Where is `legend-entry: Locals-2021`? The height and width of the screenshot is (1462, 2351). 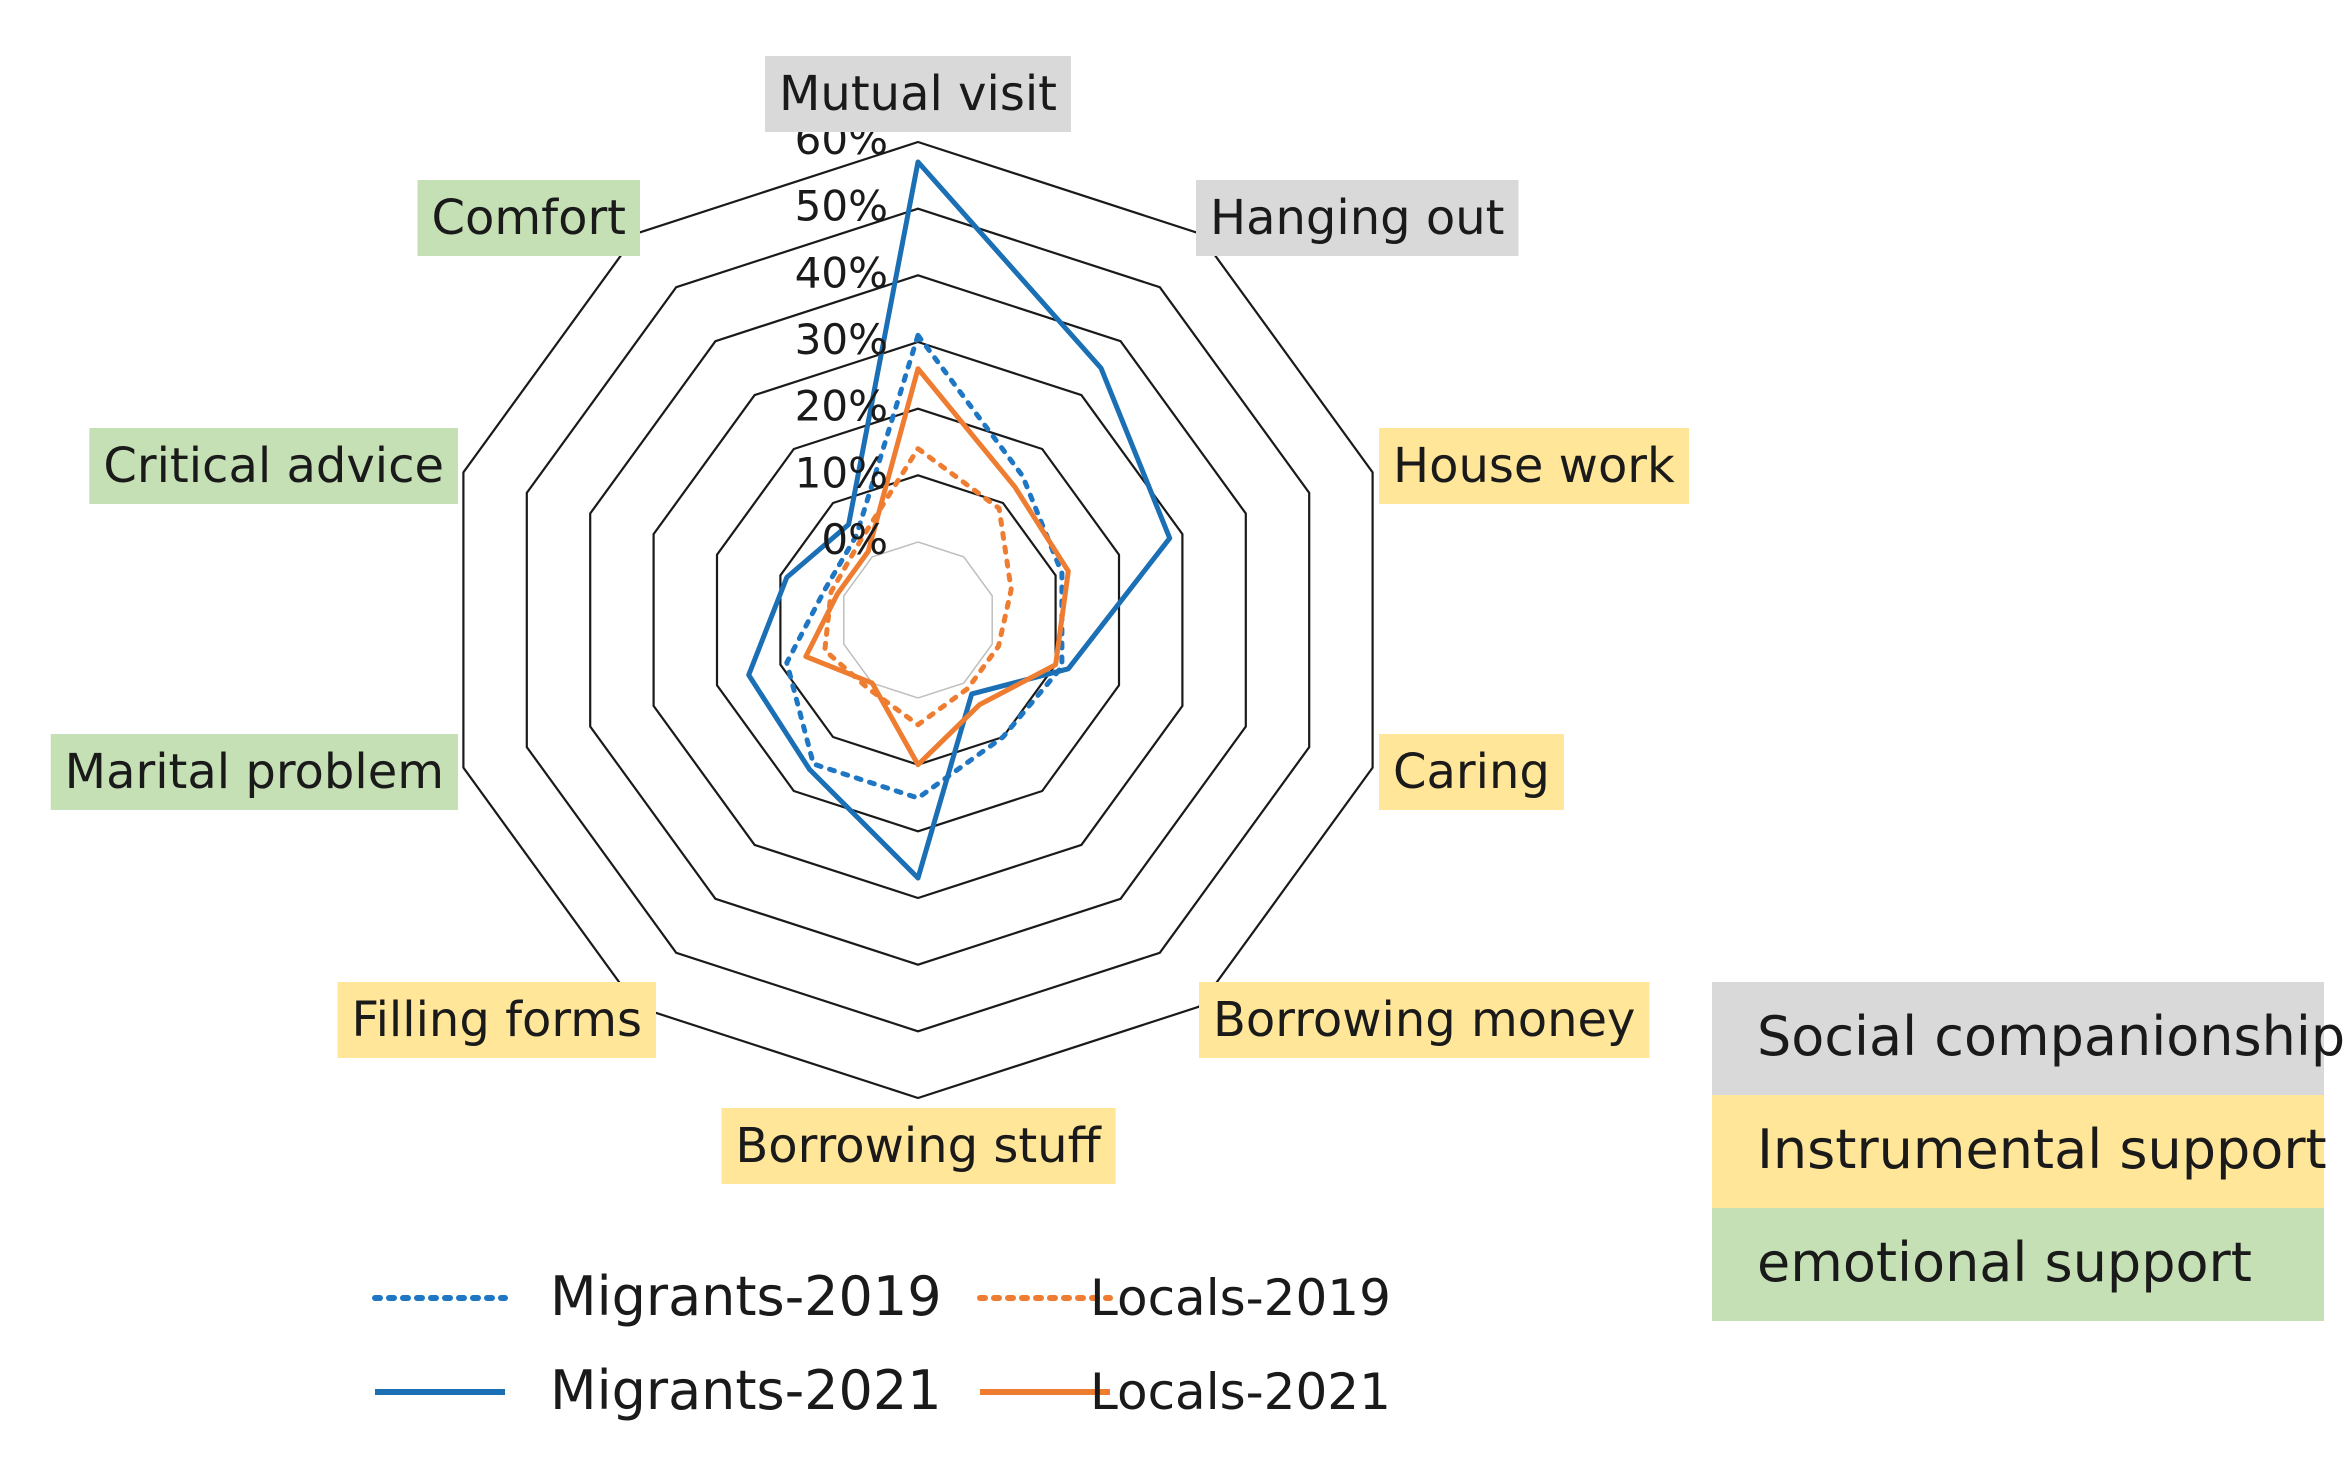
legend-entry: Locals-2021 is located at coordinates (1185, 1392).